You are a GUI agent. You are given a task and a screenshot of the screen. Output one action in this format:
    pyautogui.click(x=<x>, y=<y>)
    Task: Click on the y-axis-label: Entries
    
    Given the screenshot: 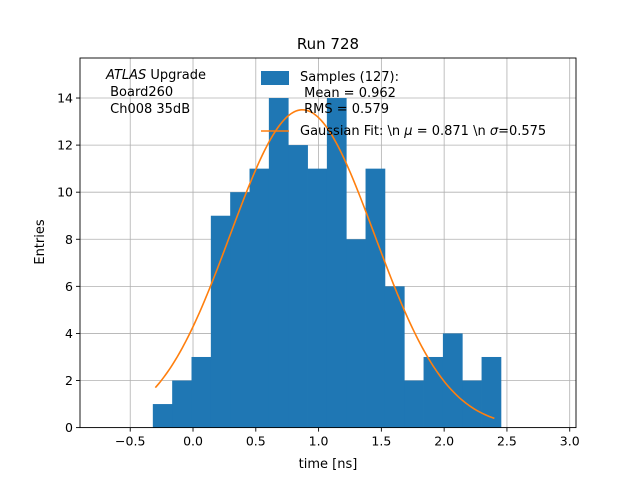 What is the action you would take?
    pyautogui.click(x=40, y=242)
    